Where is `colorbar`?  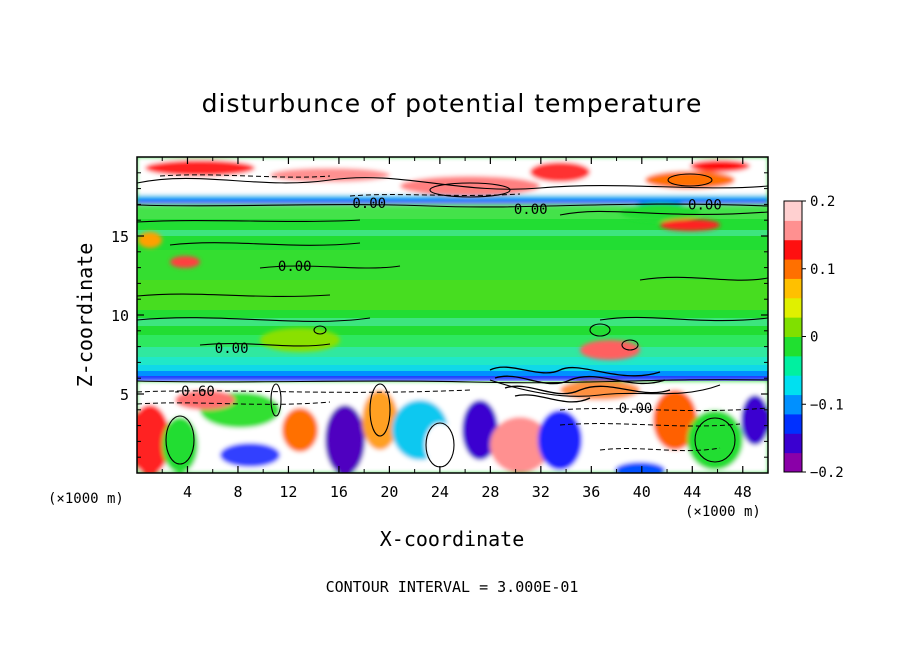
colorbar is located at coordinates (793, 336).